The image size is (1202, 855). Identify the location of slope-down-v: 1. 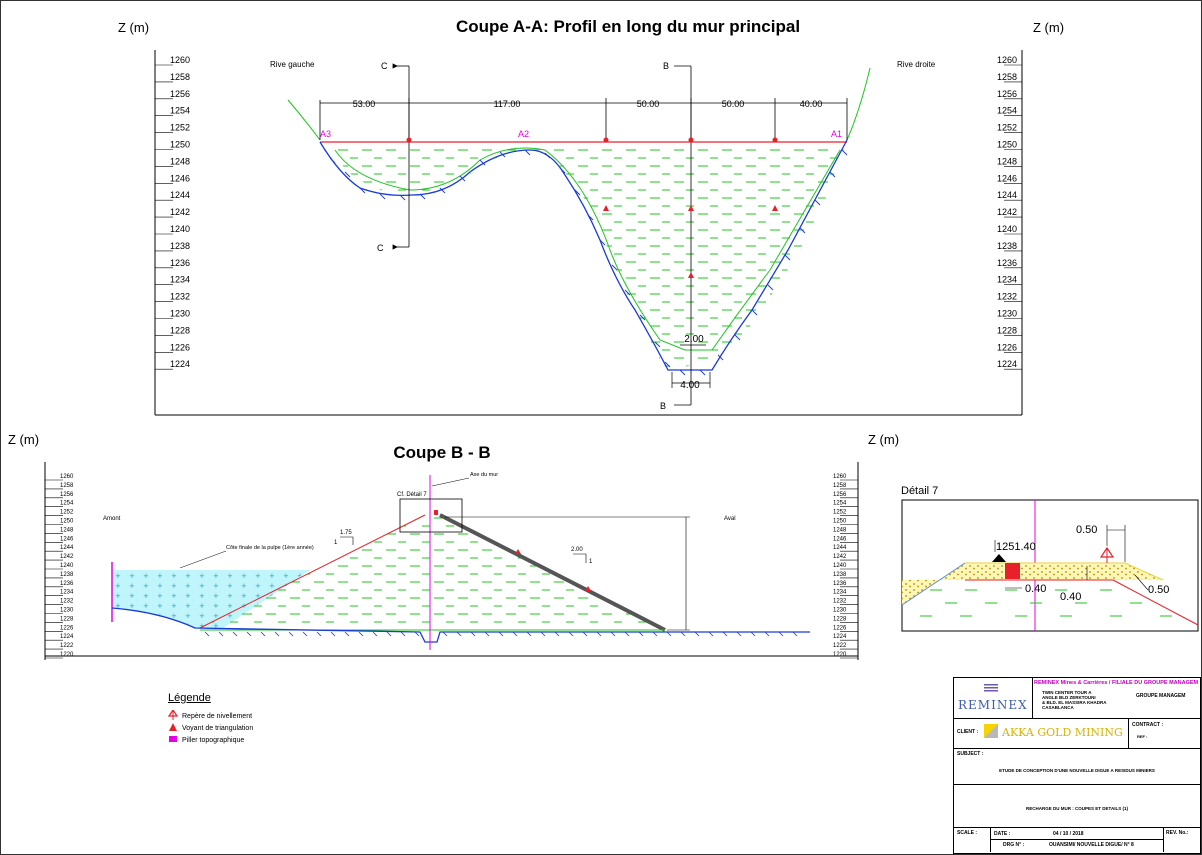
(591, 562).